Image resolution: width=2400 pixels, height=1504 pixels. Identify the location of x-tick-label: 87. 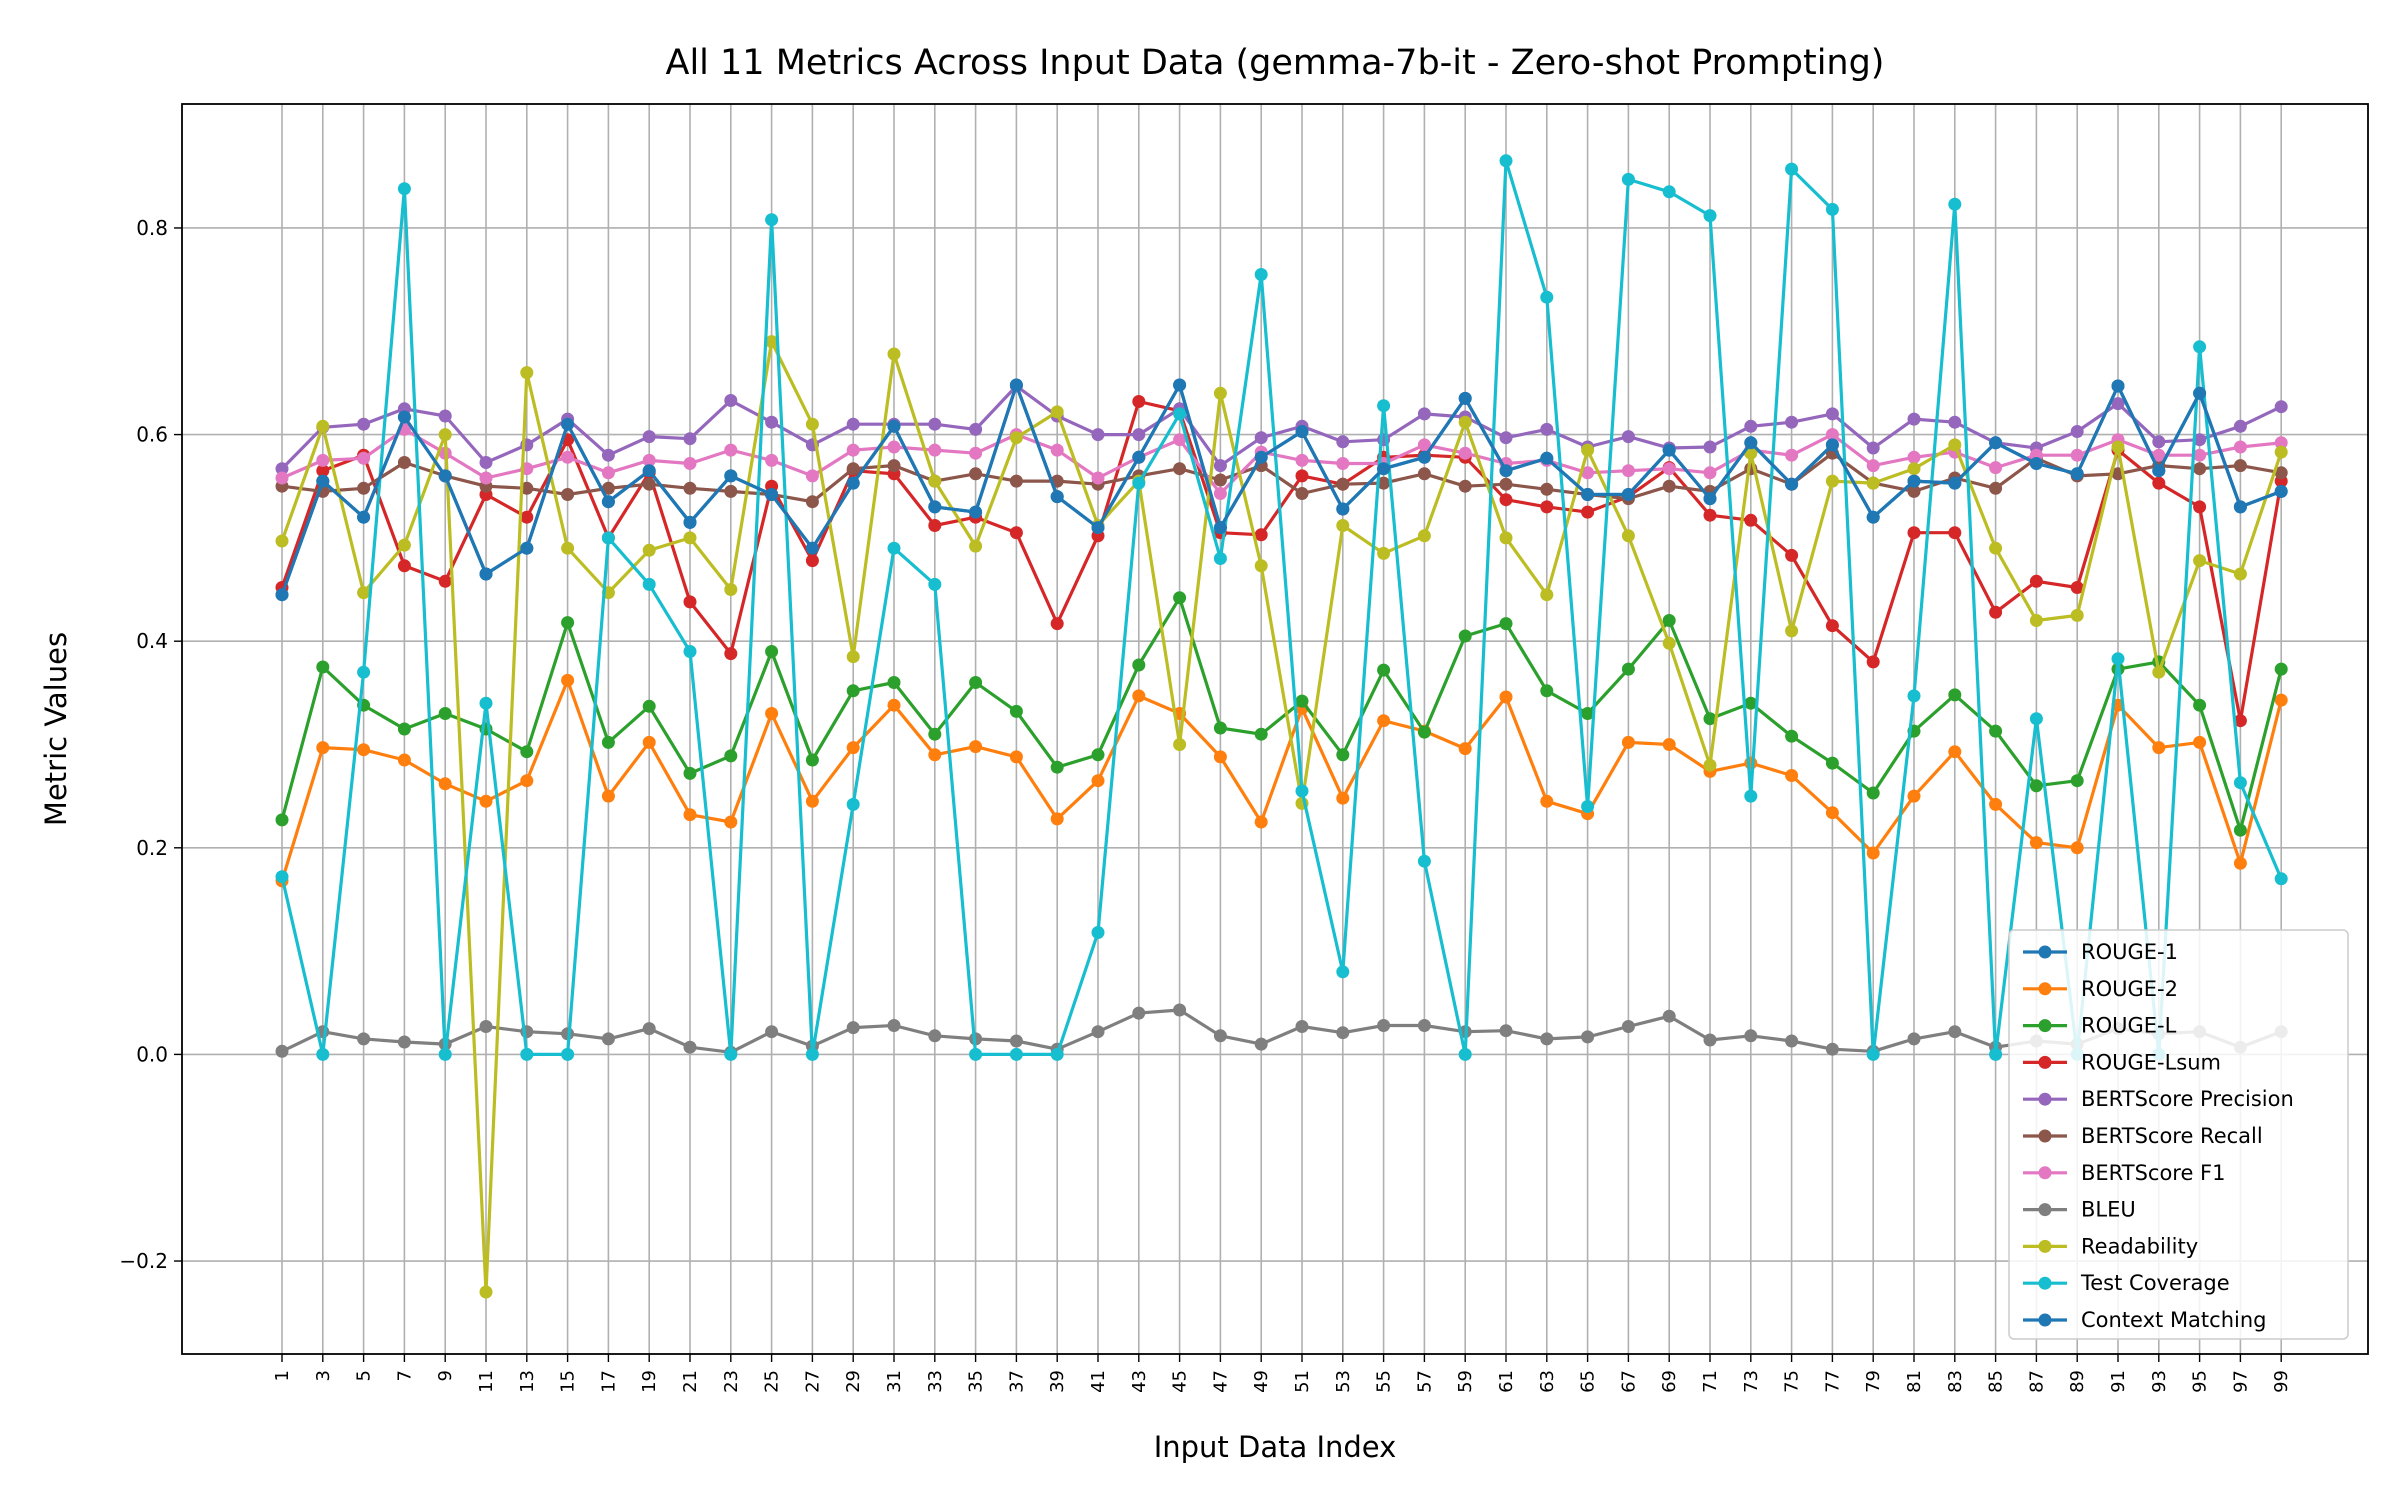
(2036, 1381).